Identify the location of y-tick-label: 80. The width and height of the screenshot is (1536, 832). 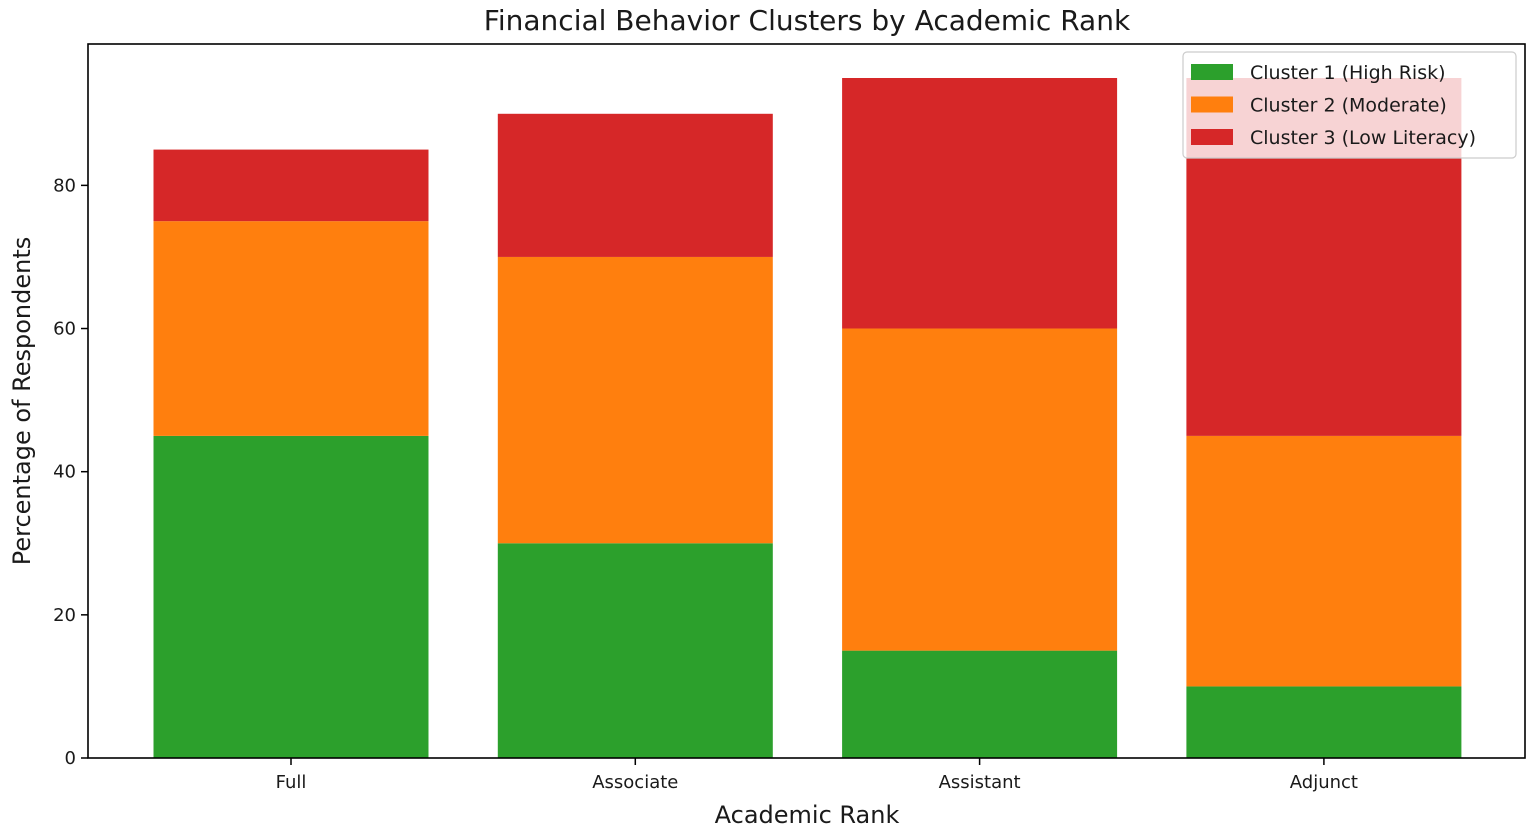
(64, 185).